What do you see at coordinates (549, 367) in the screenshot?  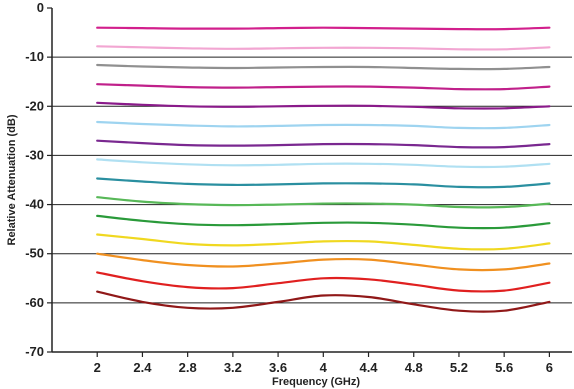 I see `x-tick-label: 6` at bounding box center [549, 367].